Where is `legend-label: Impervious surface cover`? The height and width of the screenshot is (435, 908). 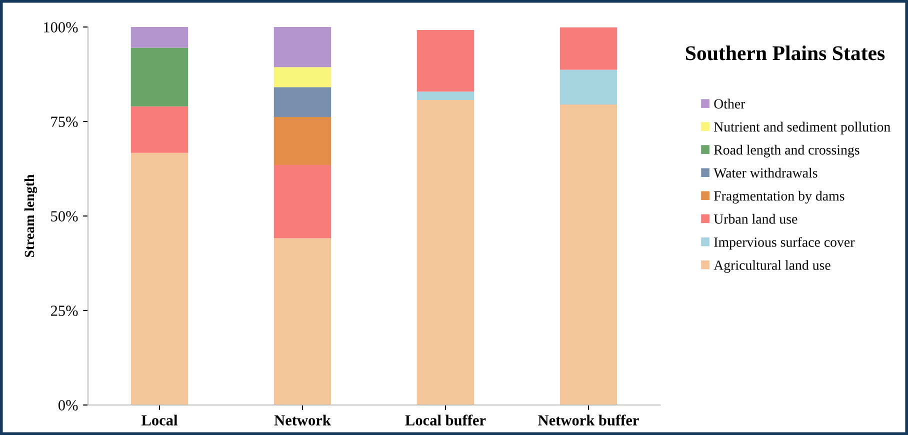 legend-label: Impervious surface cover is located at coordinates (784, 243).